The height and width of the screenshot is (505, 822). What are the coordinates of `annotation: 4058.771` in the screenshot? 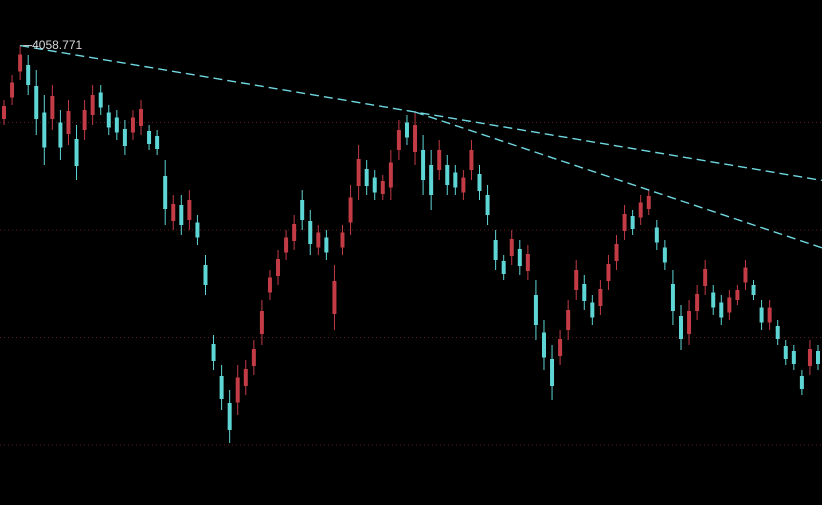 It's located at (52, 45).